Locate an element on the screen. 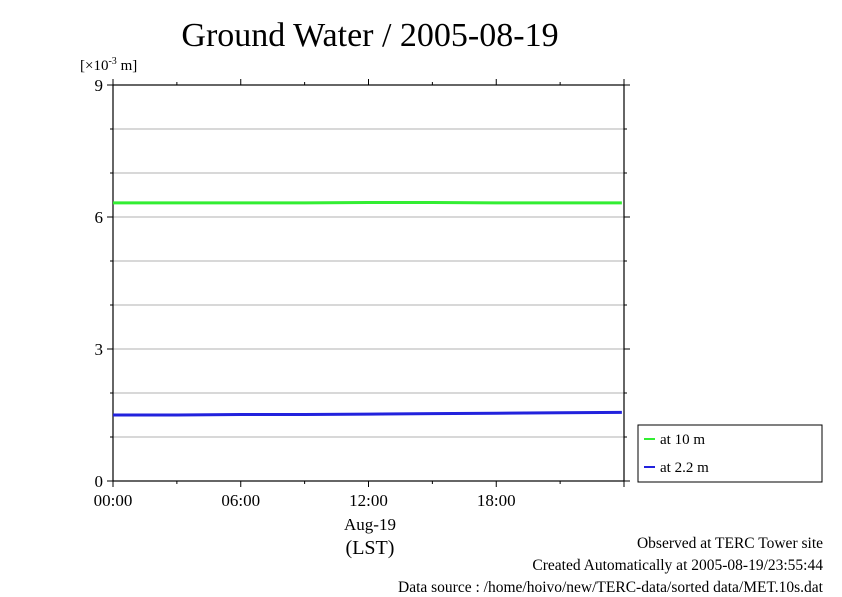 This screenshot has width=842, height=597. y-axis-unit: [×10-3 m] is located at coordinates (108, 65).